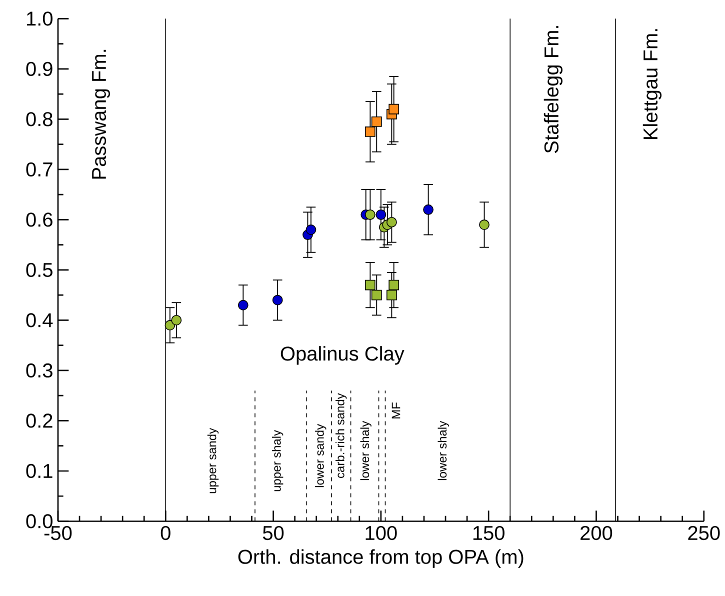  Describe the element at coordinates (39, 219) in the screenshot. I see `y-tick-label: 0.6` at that location.